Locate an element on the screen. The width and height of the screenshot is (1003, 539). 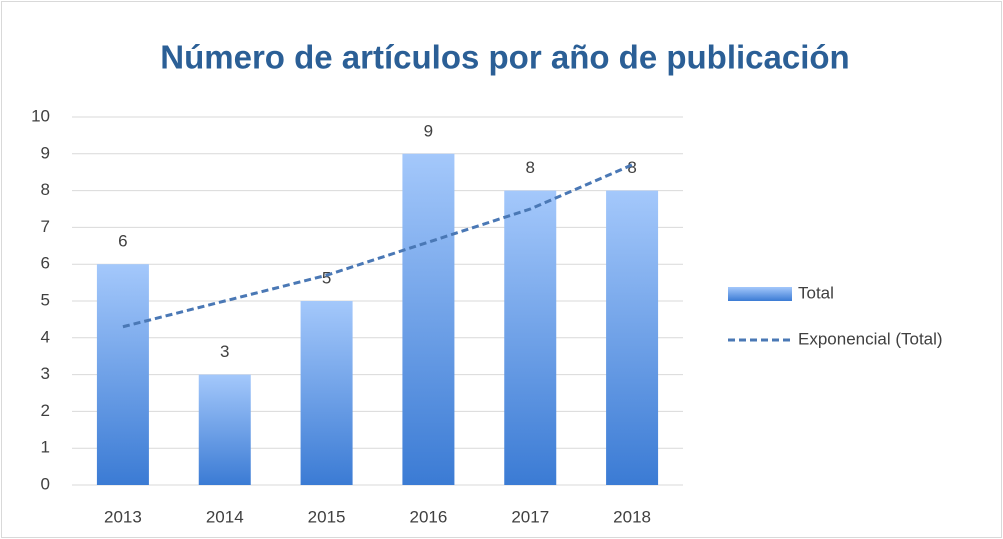
y-tick-label: 8 is located at coordinates (45, 189).